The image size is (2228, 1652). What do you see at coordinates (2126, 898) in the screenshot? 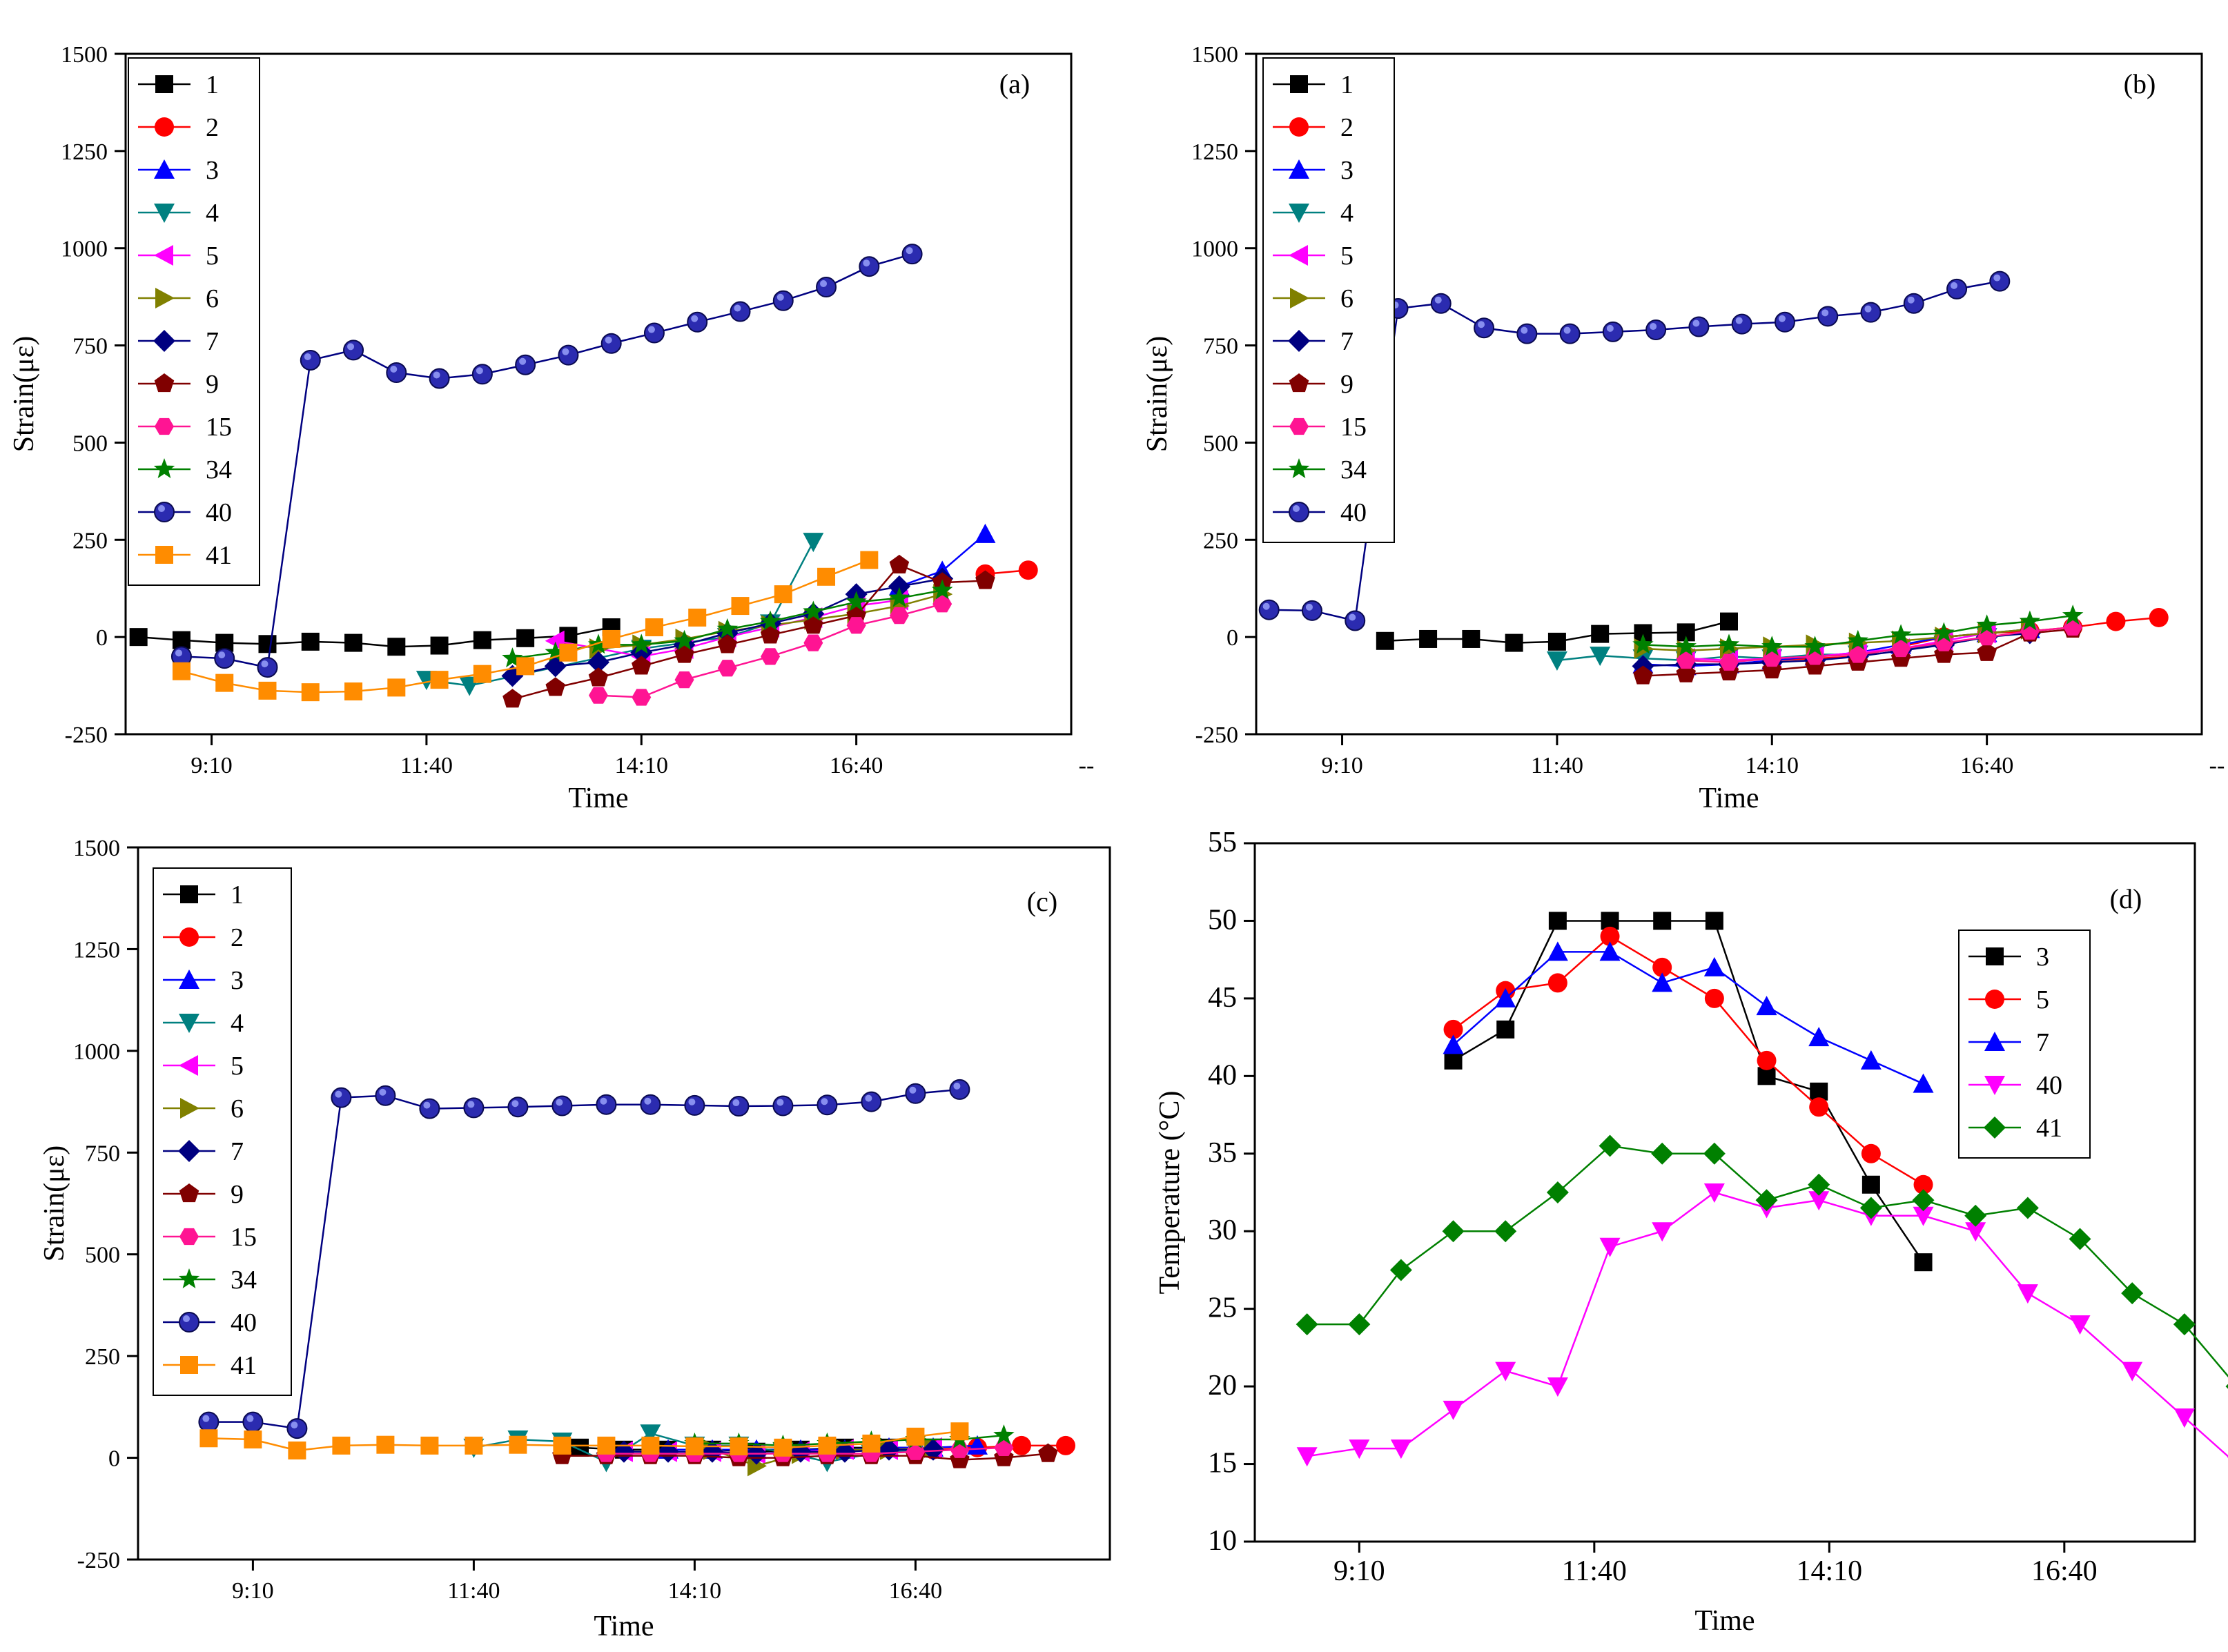
I see `panel-tag: (d)` at bounding box center [2126, 898].